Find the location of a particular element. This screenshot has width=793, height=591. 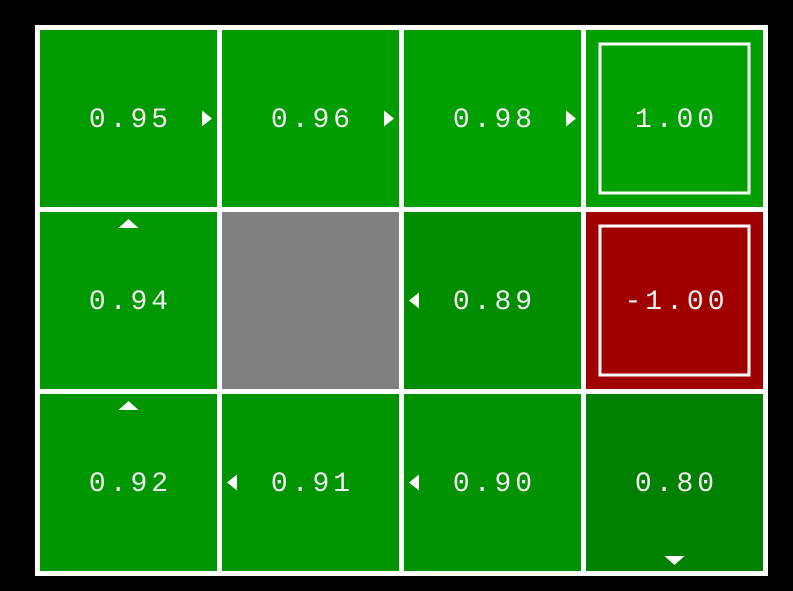

state-value: 0.80 is located at coordinates (676, 484).